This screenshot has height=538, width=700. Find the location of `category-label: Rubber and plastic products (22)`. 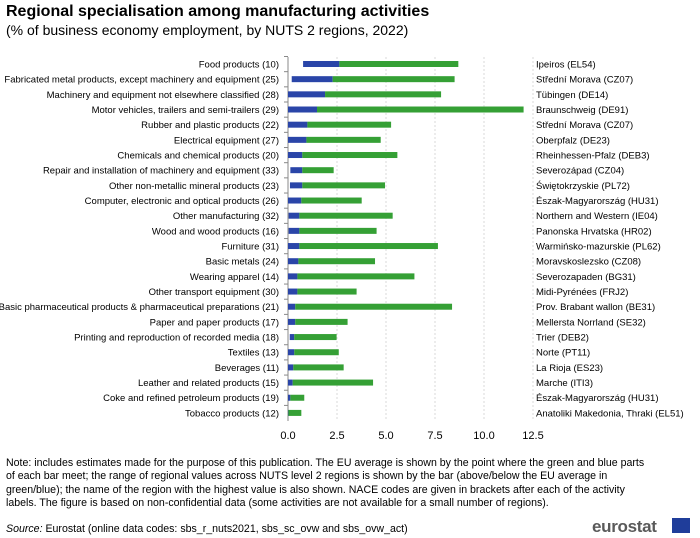

category-label: Rubber and plastic products (22) is located at coordinates (210, 125).